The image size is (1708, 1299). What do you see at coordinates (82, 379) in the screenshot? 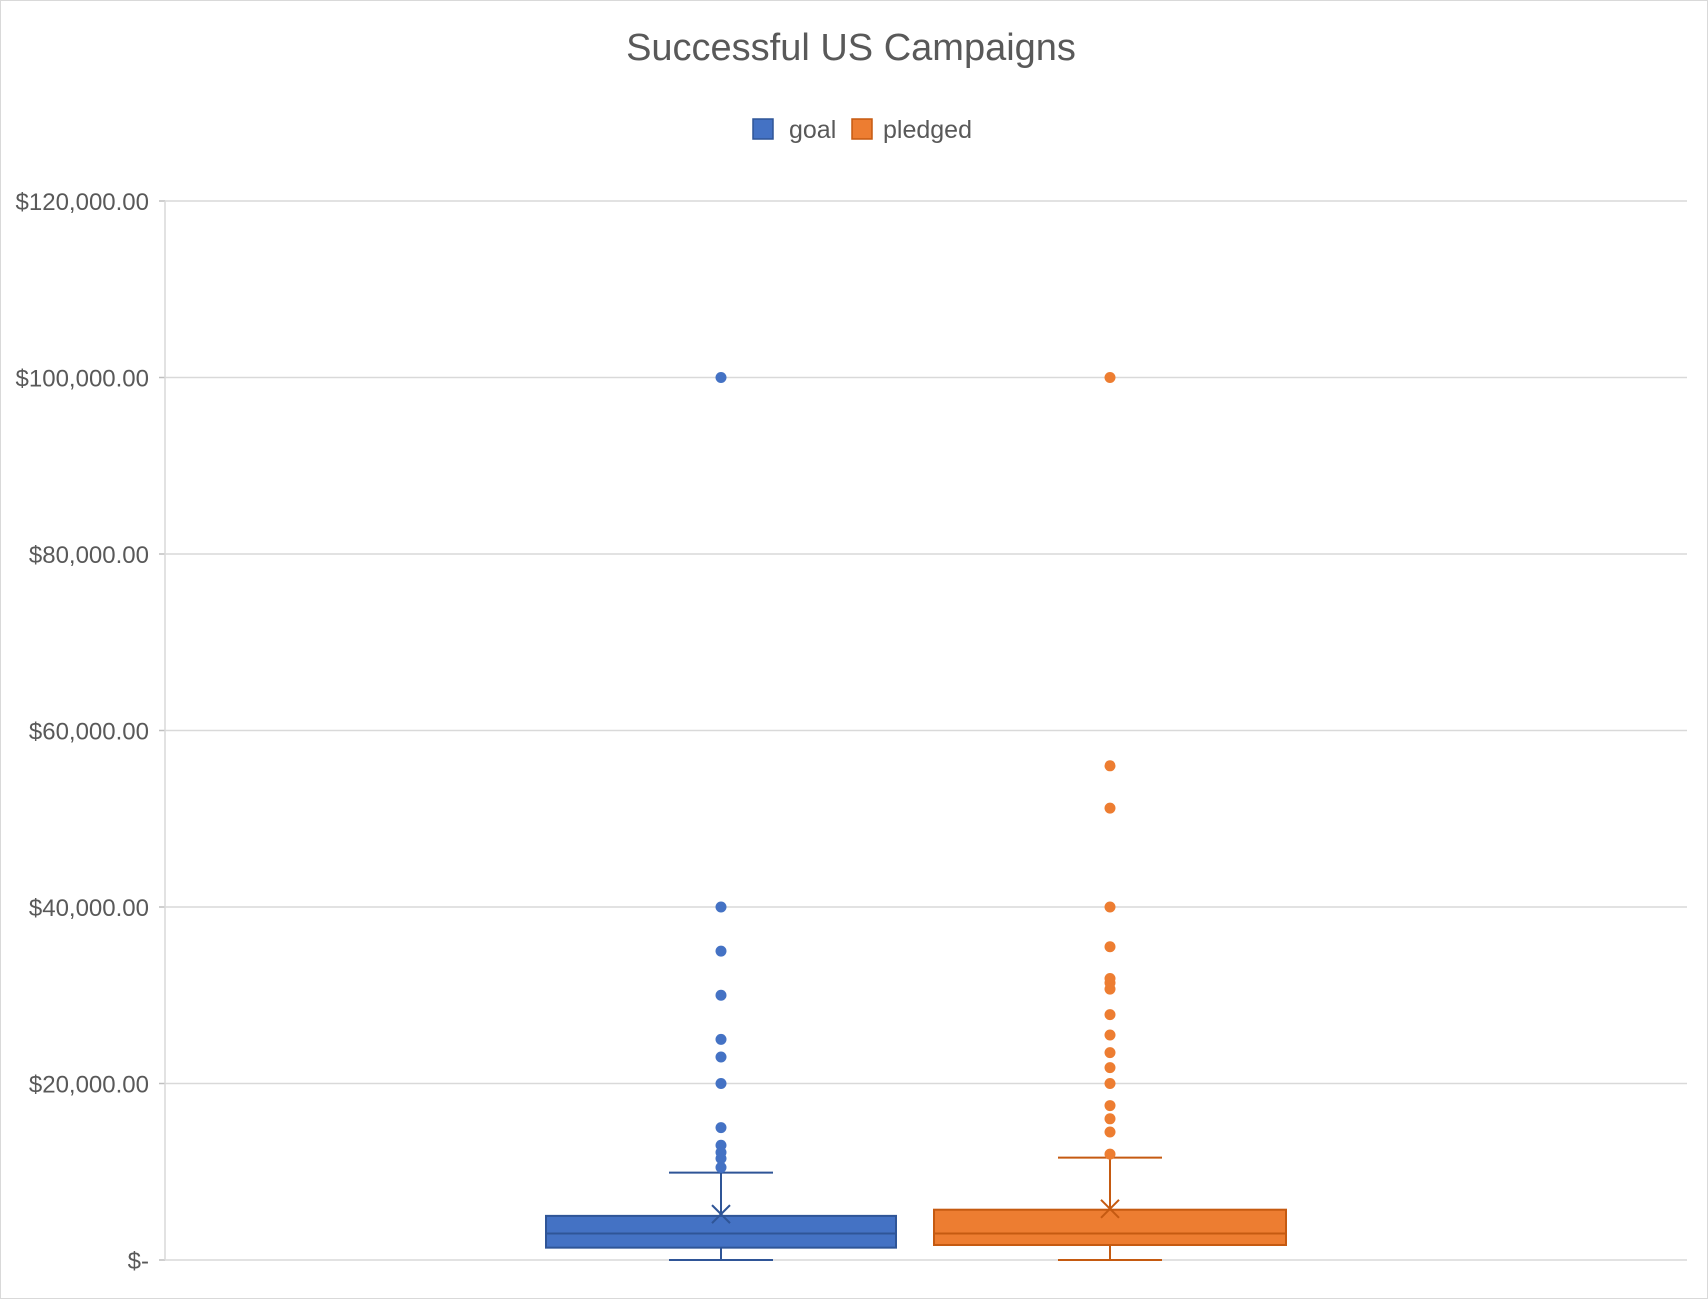
I see `y-tick-label: $100,000.00` at bounding box center [82, 379].